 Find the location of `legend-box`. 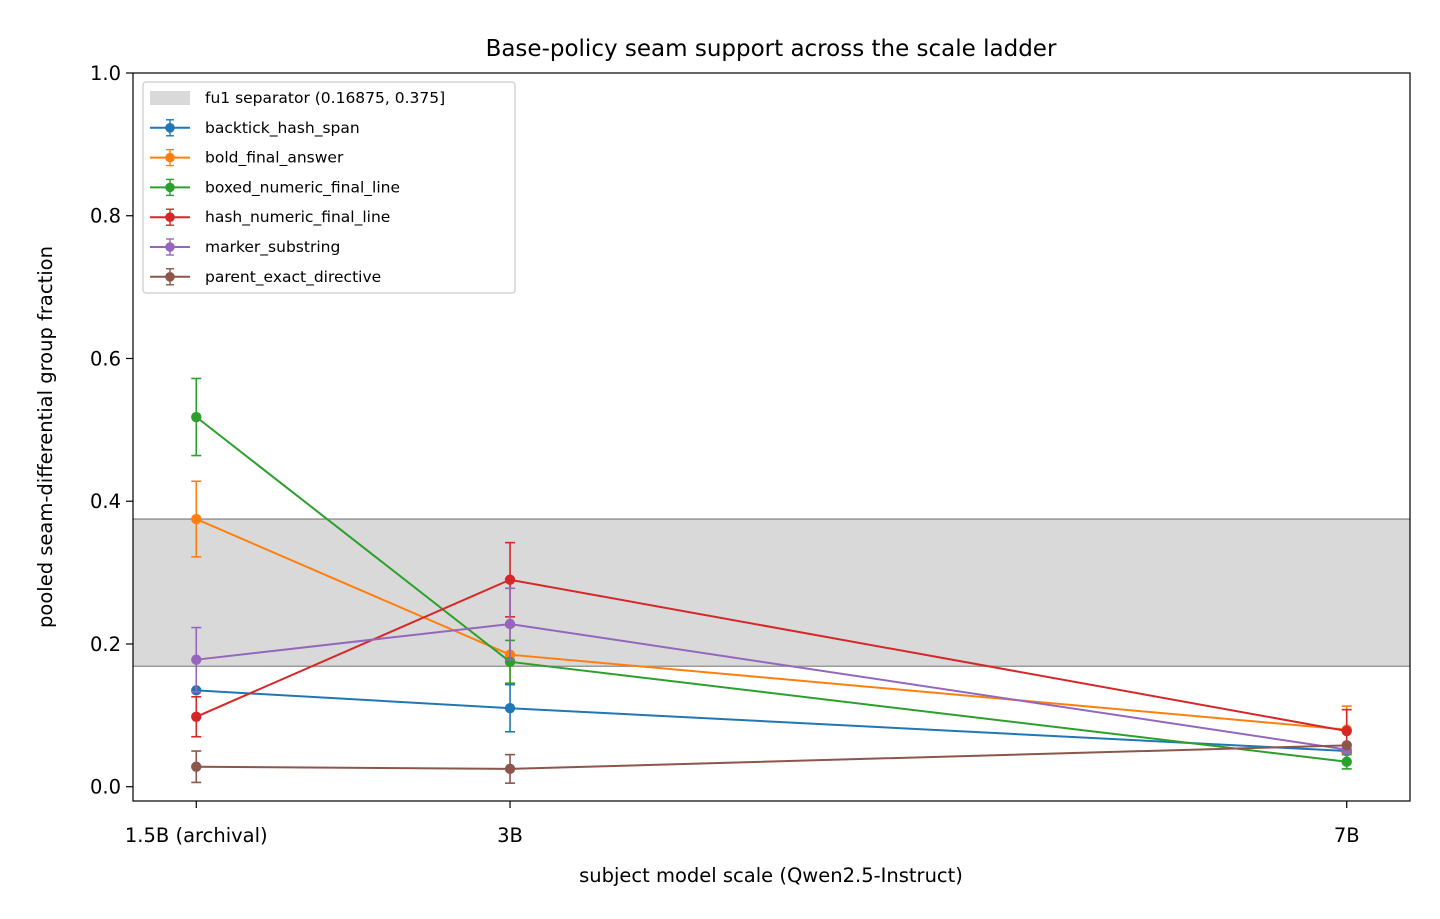

legend-box is located at coordinates (329, 187).